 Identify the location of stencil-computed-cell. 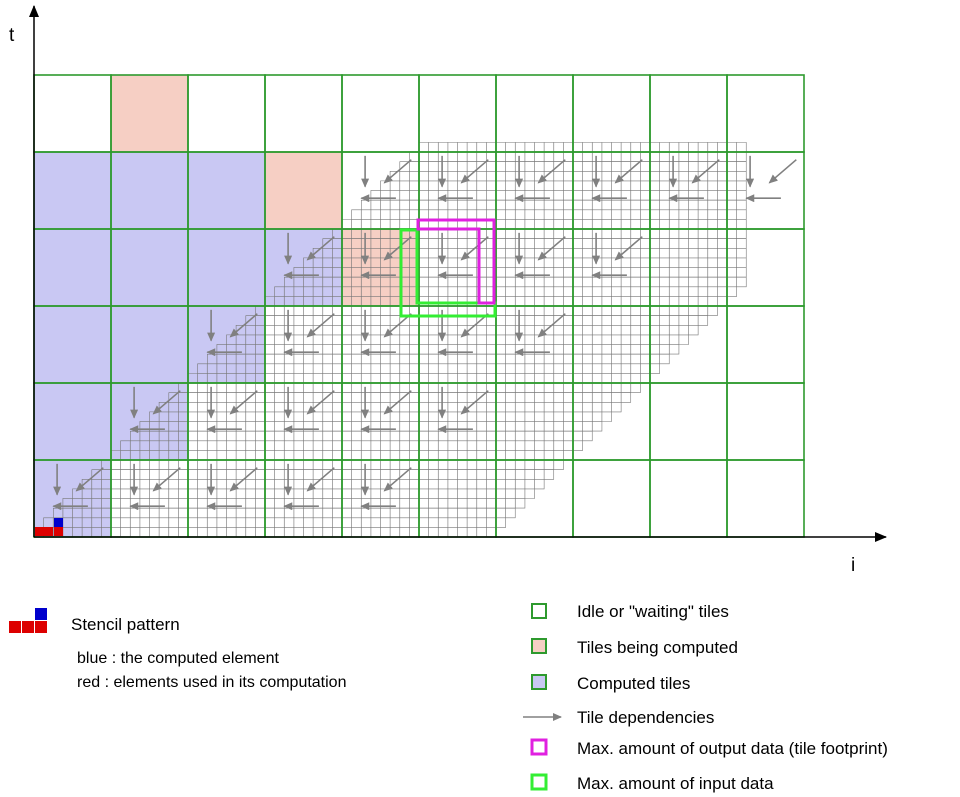
(58, 522).